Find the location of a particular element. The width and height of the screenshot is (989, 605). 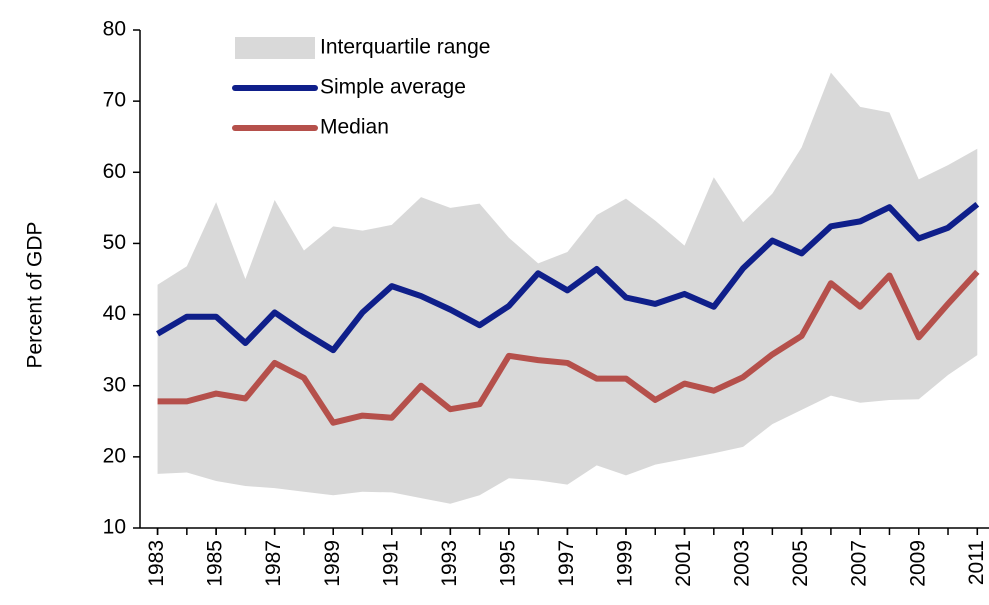

x-tick-label: 2009 is located at coordinates (917, 563).